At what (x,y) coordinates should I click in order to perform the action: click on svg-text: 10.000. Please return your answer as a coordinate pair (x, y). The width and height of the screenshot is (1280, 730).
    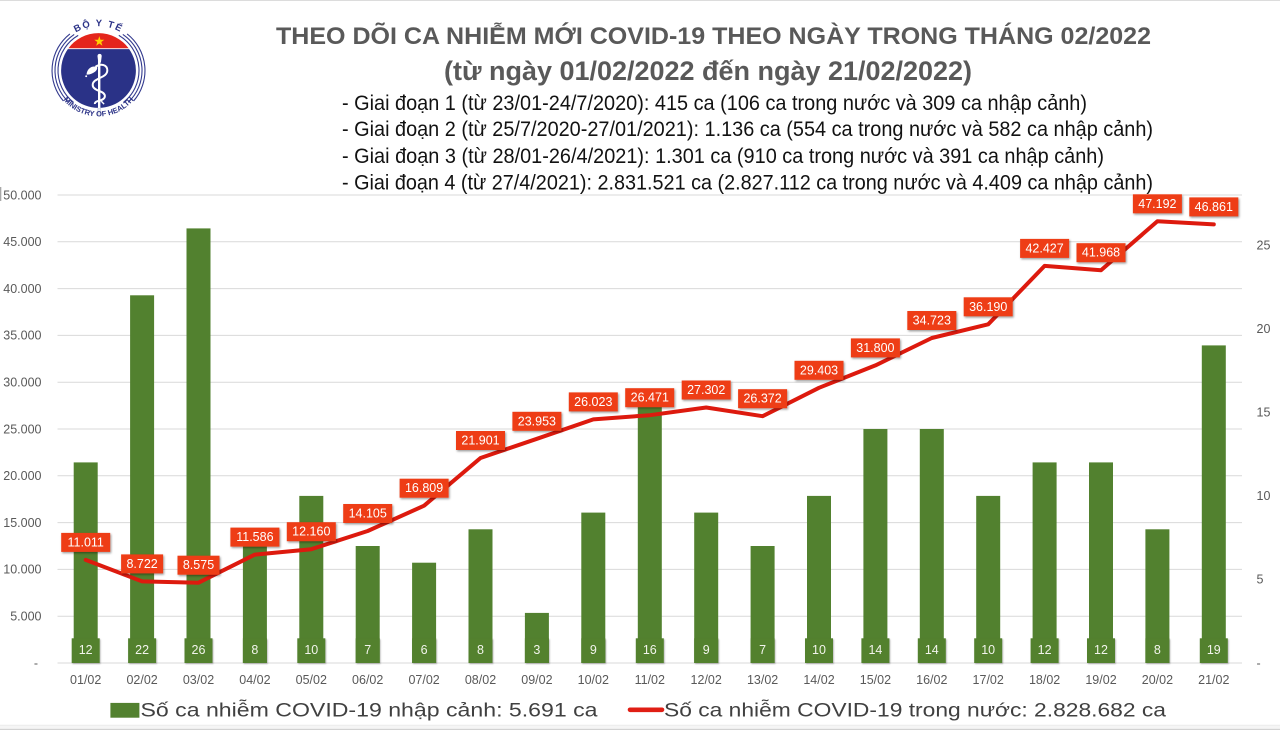
    Looking at the image, I should click on (22, 570).